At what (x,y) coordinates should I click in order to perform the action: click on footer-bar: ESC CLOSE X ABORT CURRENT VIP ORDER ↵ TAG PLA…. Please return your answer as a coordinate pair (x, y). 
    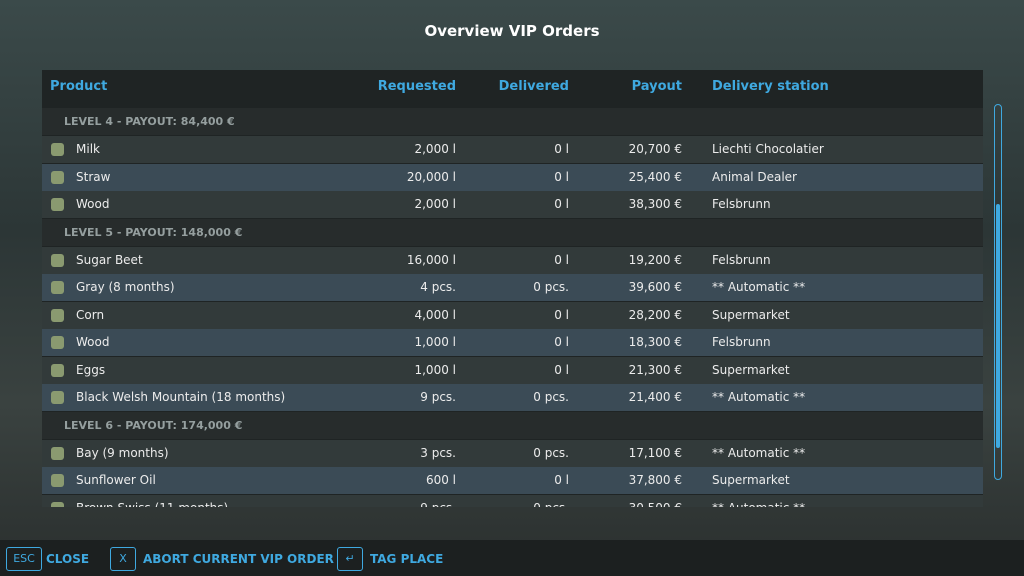
    Looking at the image, I should click on (512, 558).